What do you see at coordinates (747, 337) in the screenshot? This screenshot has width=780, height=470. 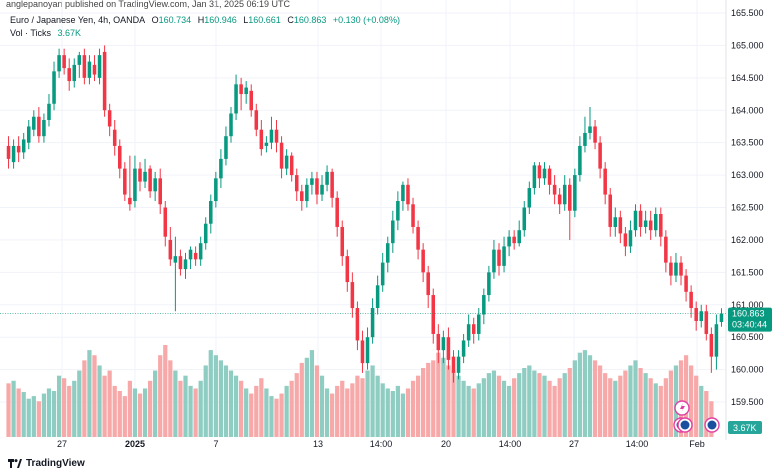 I see `y-tick-label: 160.500` at bounding box center [747, 337].